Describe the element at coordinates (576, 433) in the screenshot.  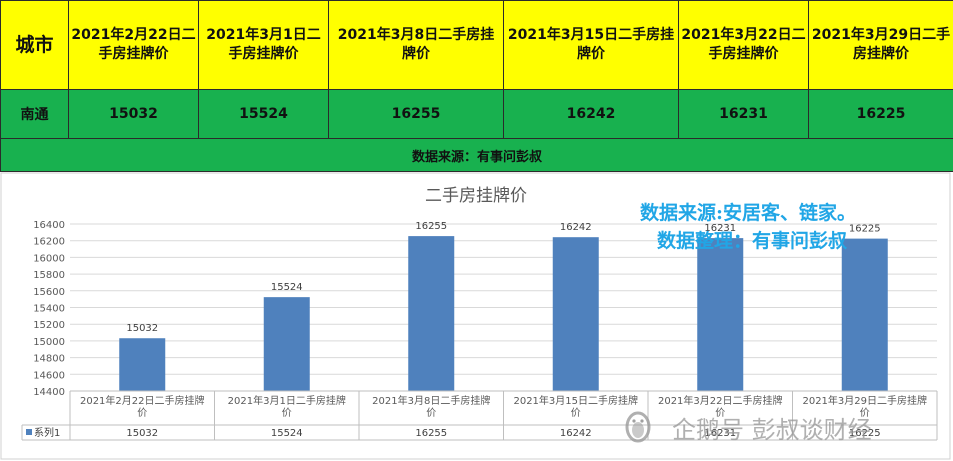
I see `table-value: 16242` at that location.